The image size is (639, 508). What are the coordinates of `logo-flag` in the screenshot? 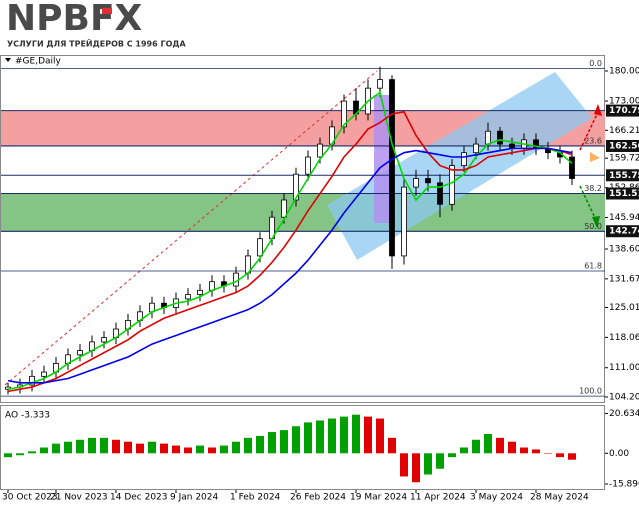 It's located at (107, 11).